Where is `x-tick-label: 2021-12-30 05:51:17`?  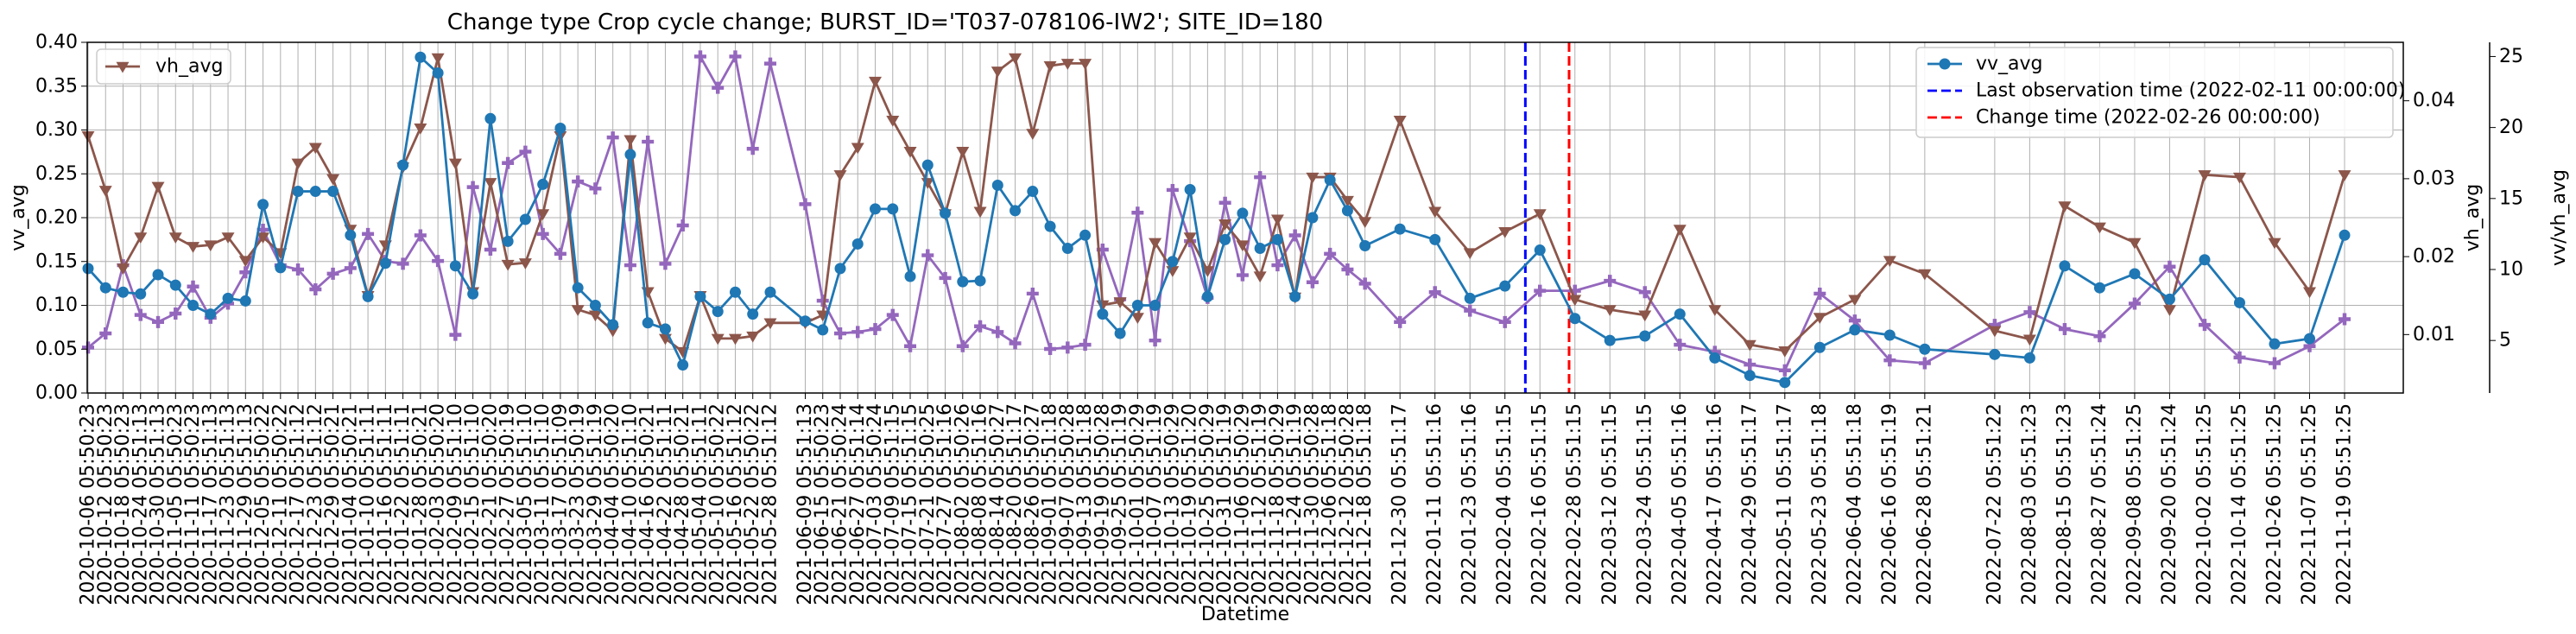 x-tick-label: 2021-12-30 05:51:17 is located at coordinates (1400, 504).